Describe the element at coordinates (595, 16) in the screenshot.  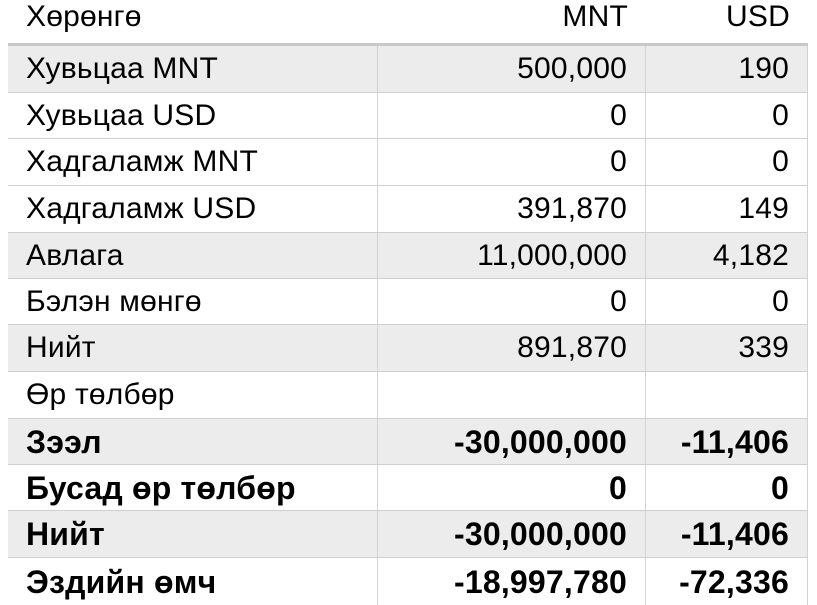
I see `header-mnt: MNT` at that location.